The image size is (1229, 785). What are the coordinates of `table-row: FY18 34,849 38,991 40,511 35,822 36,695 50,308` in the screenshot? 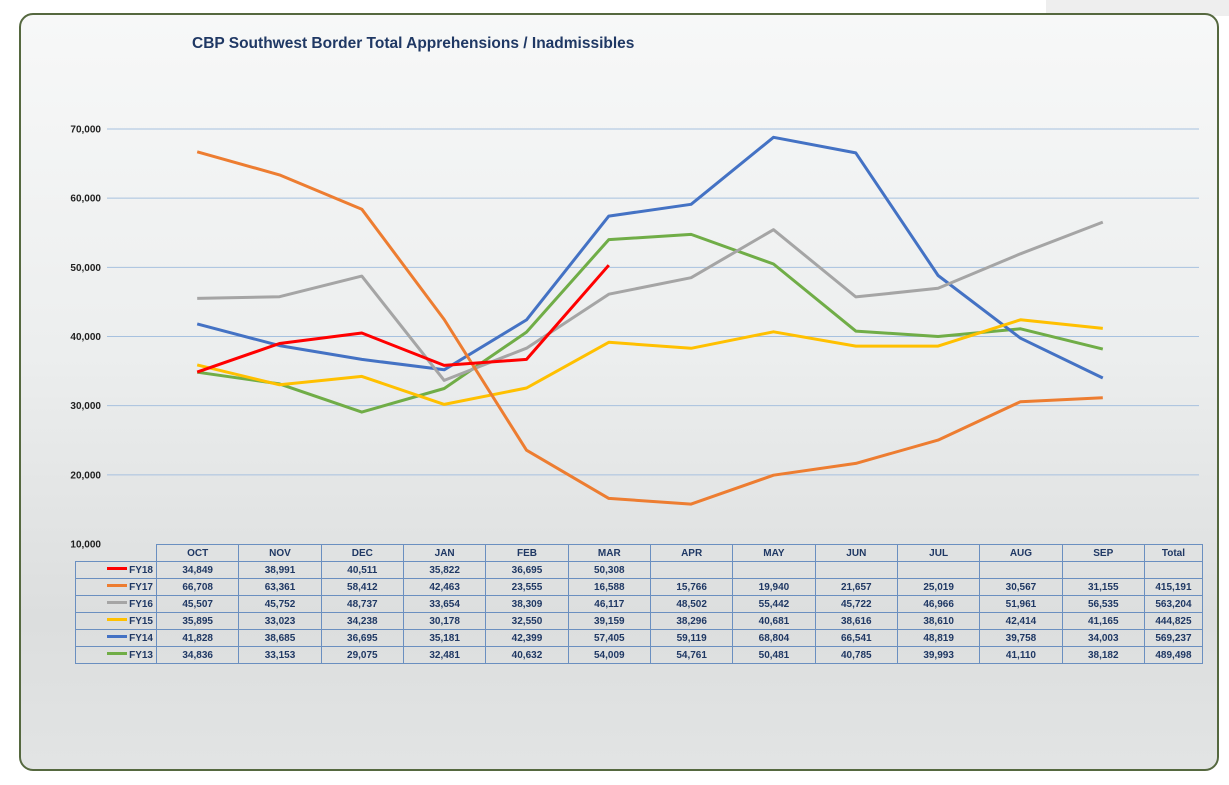 It's located at (639, 570).